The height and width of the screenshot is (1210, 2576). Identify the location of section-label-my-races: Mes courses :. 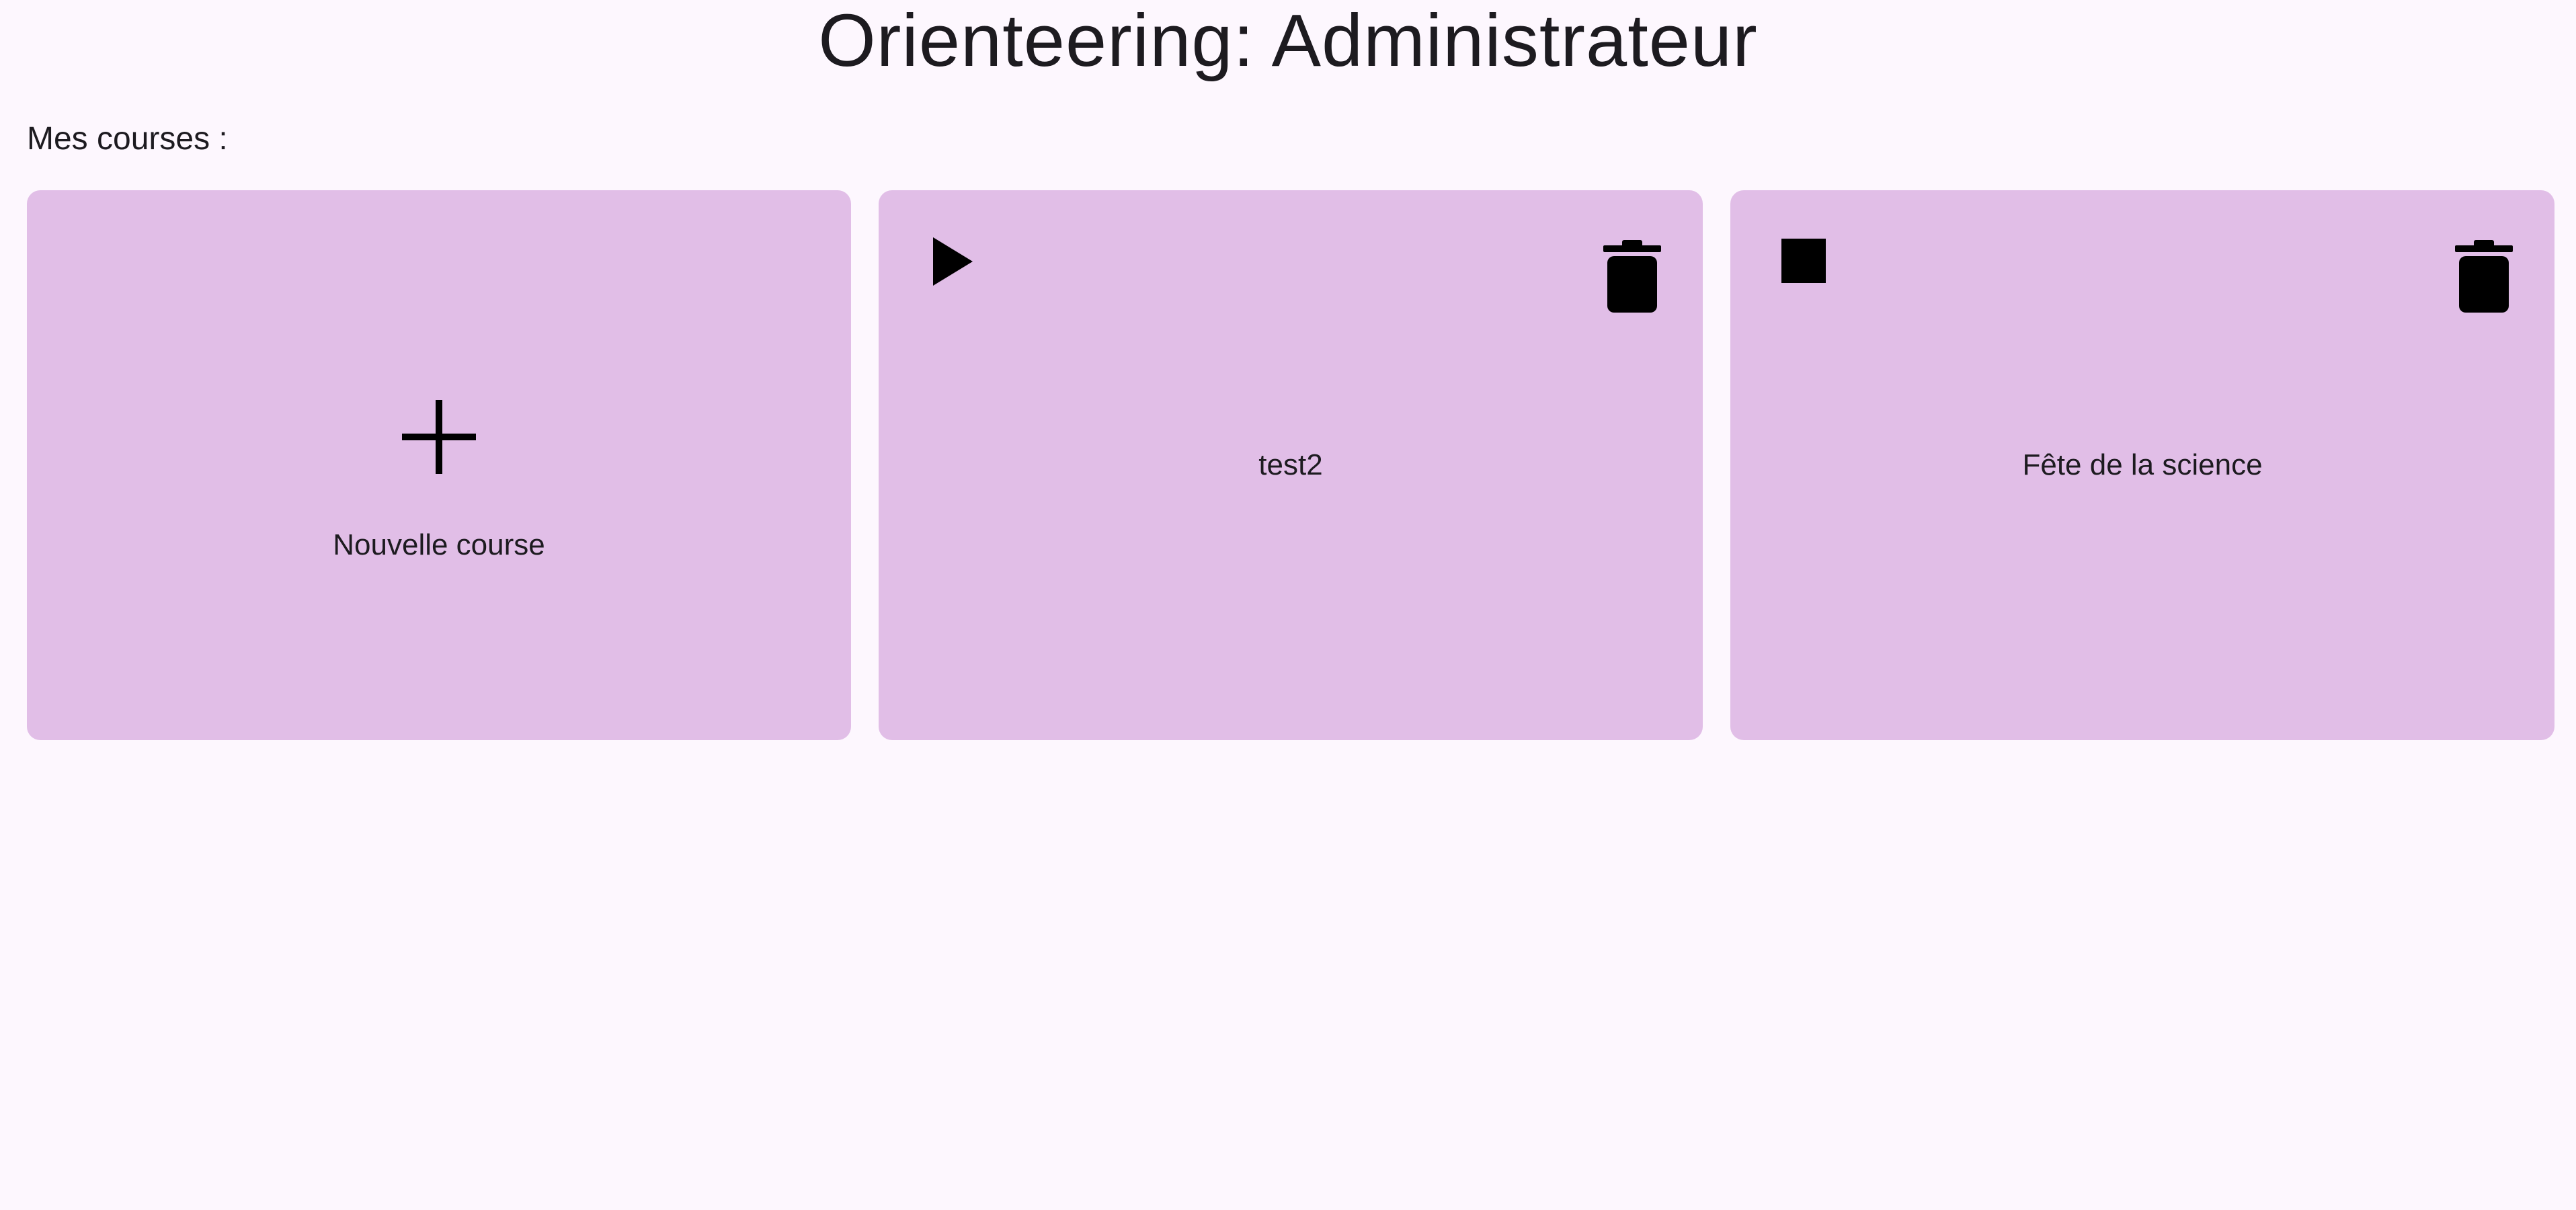
(127, 139).